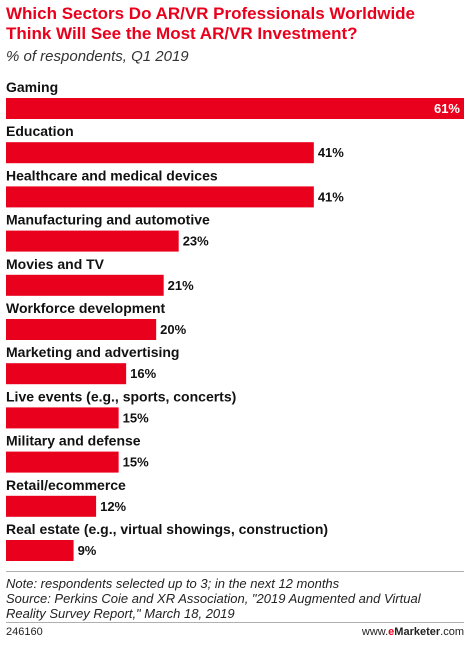 The image size is (470, 645). Describe the element at coordinates (196, 241) in the screenshot. I see `value-label: 23%` at that location.